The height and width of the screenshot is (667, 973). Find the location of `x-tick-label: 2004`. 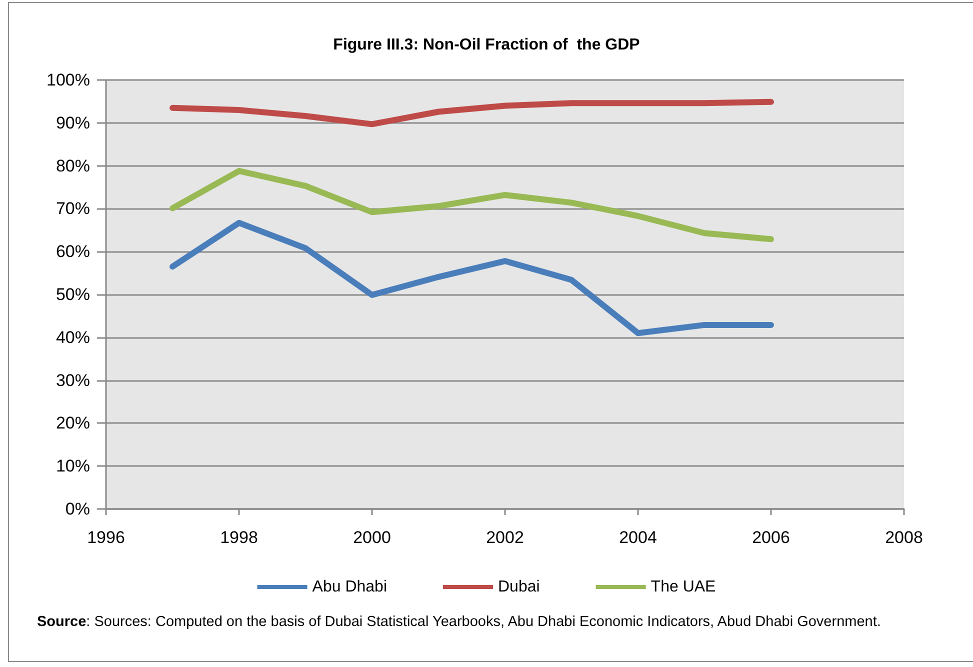

x-tick-label: 2004 is located at coordinates (638, 537).